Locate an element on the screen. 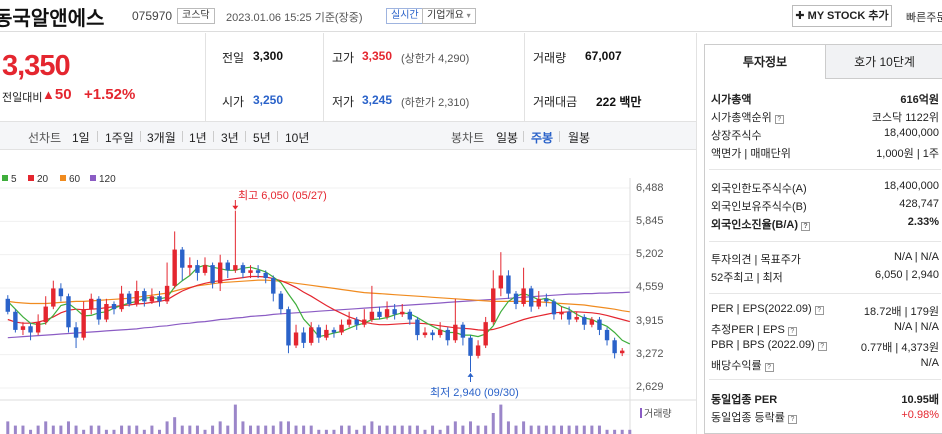  info-row: 외국인소진율(B/A)? 2.33% is located at coordinates (825, 224).